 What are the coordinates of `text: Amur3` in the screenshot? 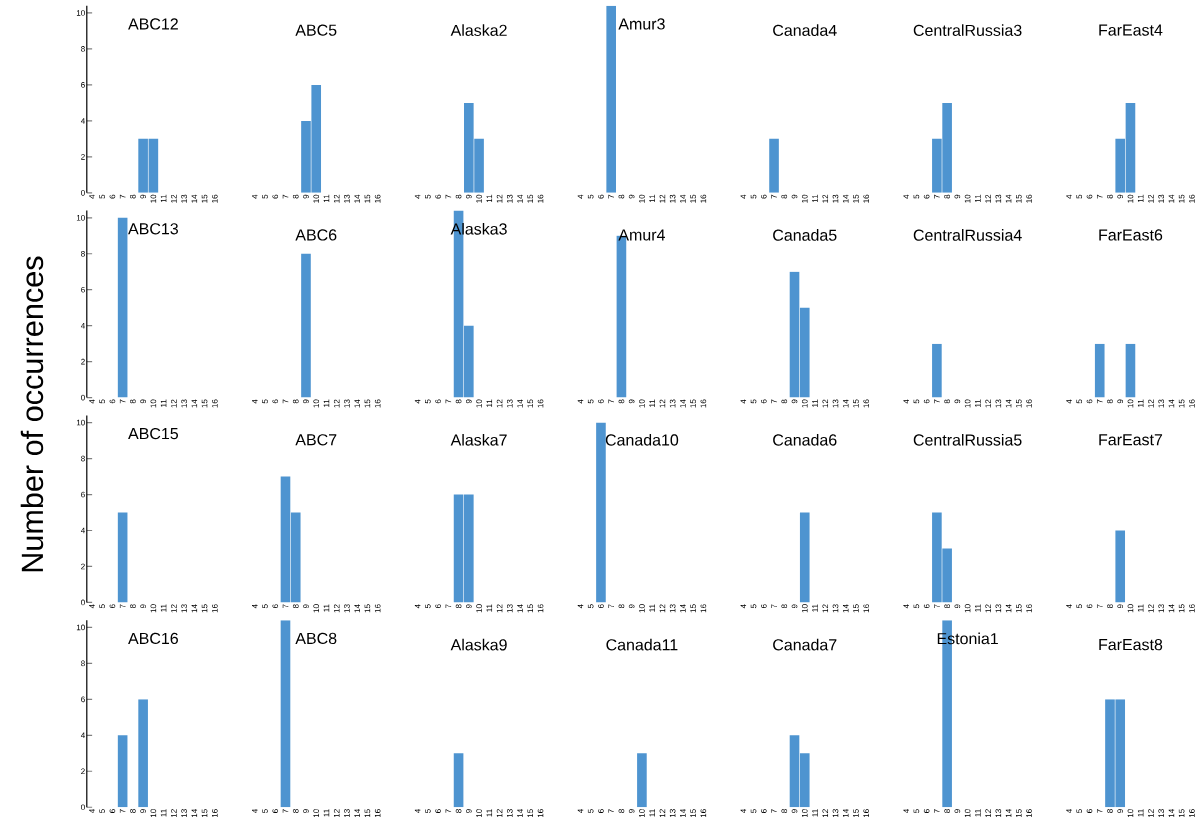 It's located at (641, 24).